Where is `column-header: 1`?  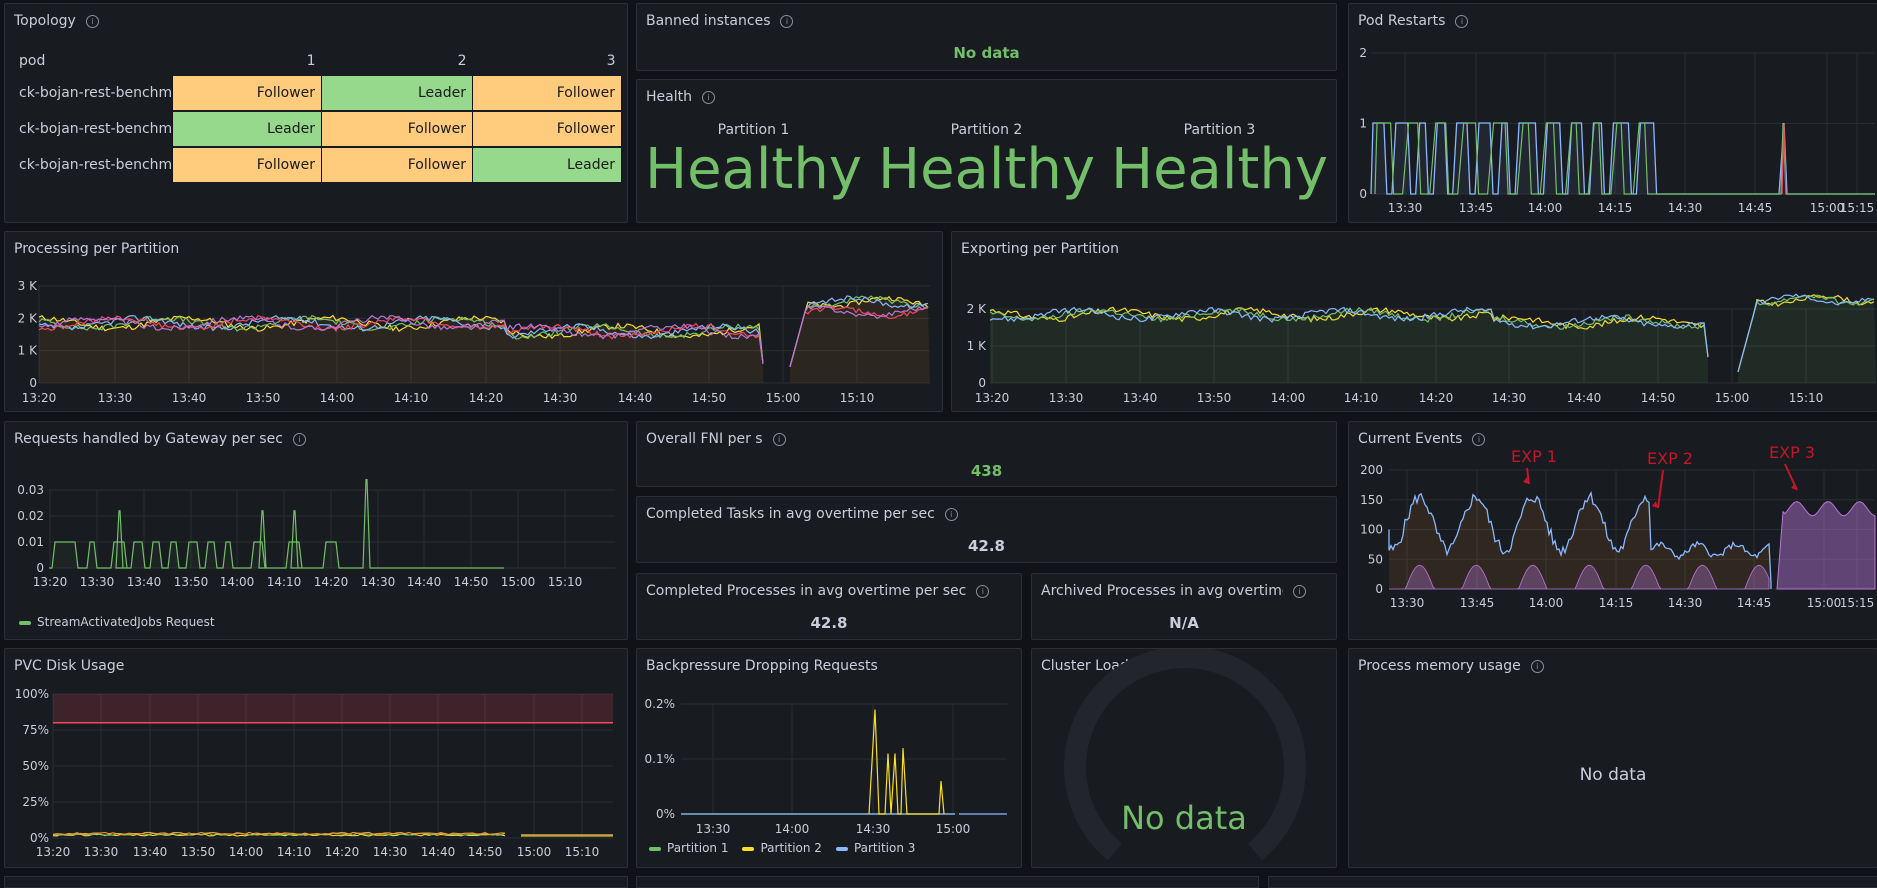 column-header: 1 is located at coordinates (311, 61).